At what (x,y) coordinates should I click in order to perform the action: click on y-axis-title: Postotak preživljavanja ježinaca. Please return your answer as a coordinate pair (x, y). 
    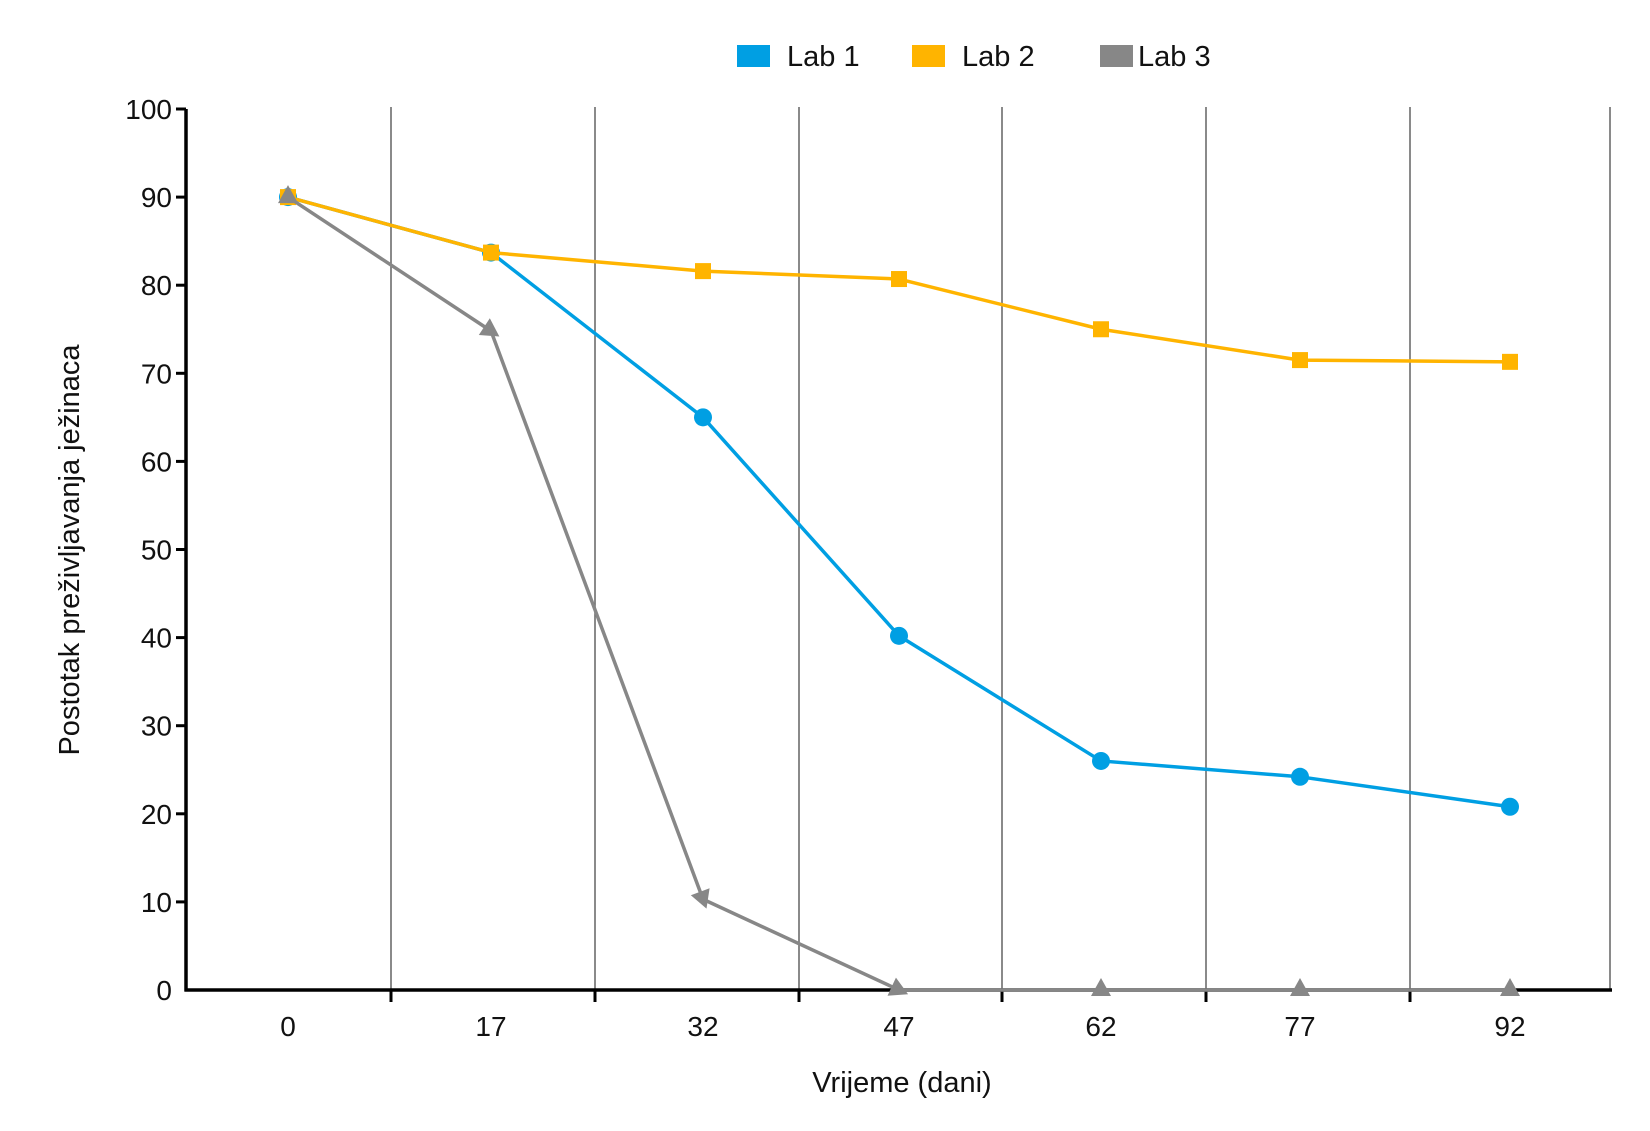
    Looking at the image, I should click on (70, 550).